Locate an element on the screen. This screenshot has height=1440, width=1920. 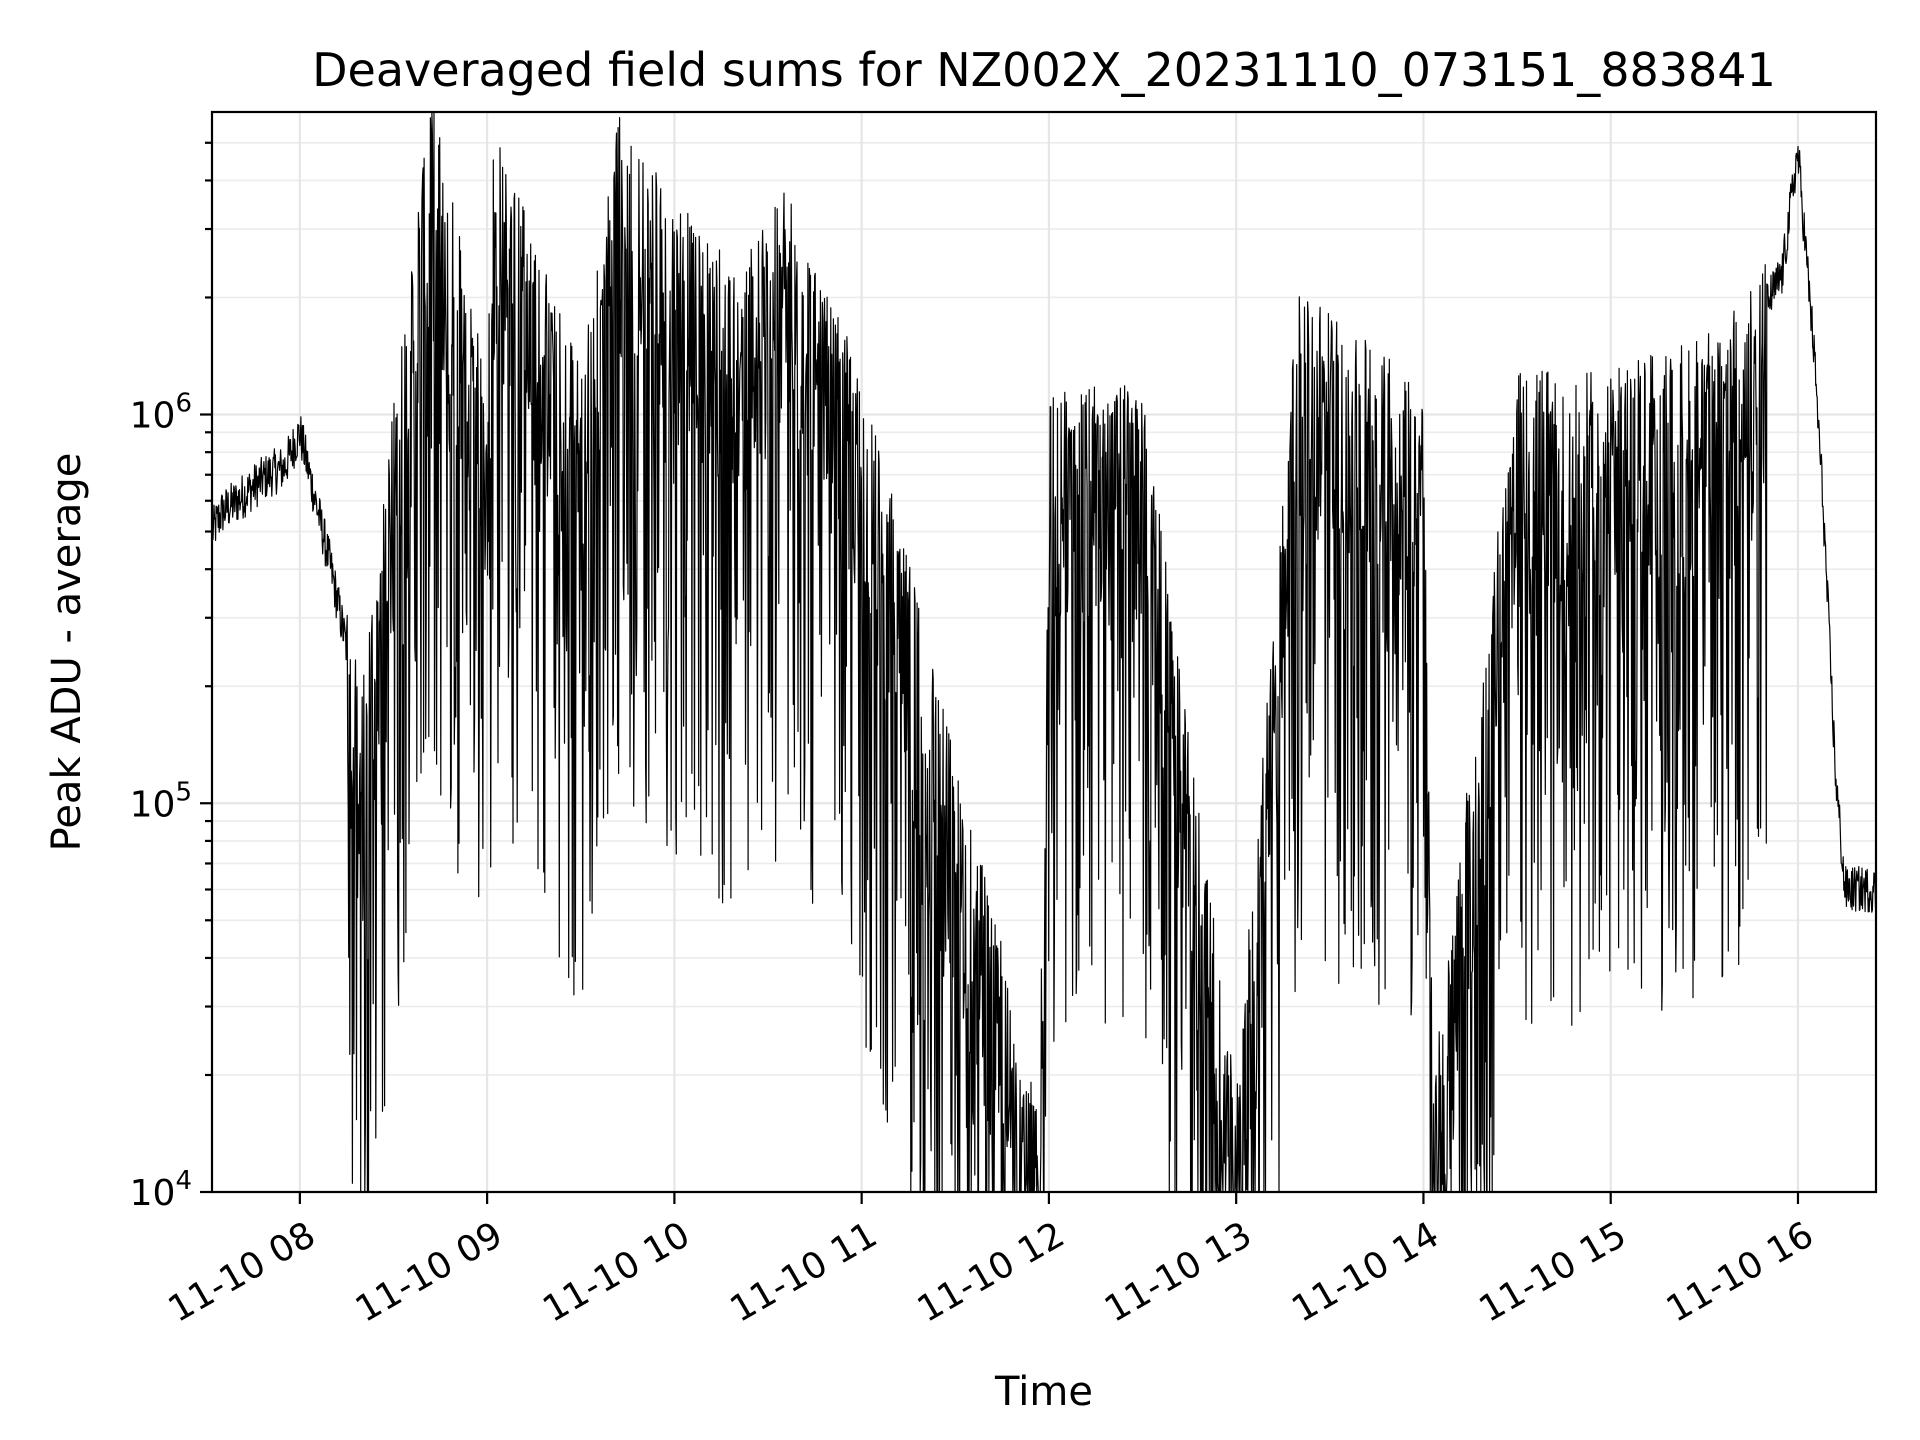
y-tick-label: 10⁴ is located at coordinates (161, 1190).